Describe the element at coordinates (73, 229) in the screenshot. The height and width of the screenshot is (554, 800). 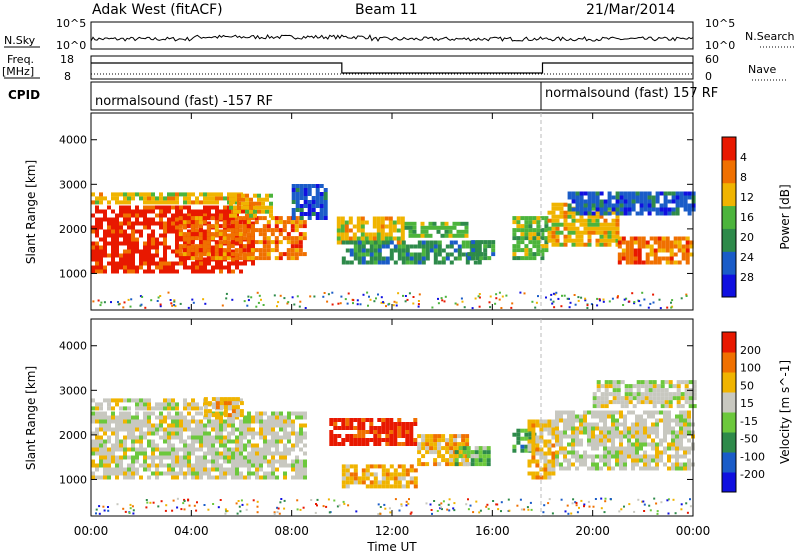
I see `y-tick-label: 2000` at that location.